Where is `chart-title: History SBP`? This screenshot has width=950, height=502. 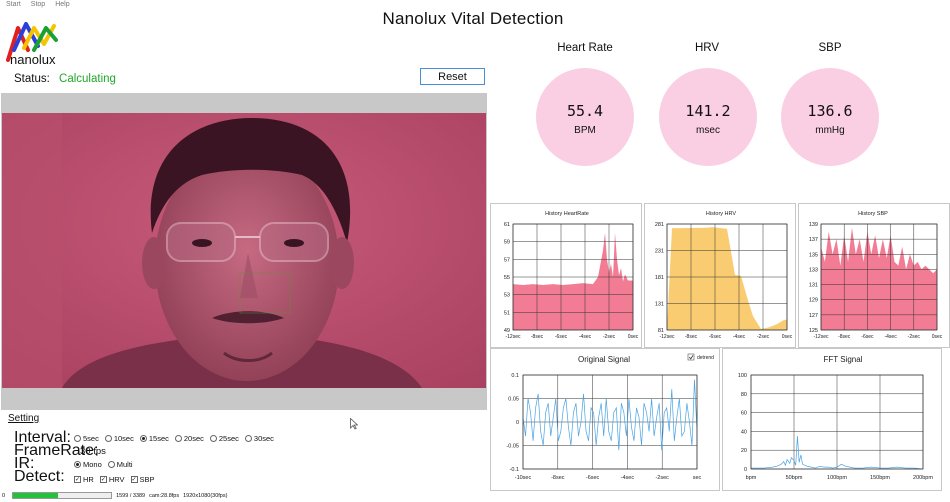
chart-title: History SBP is located at coordinates (873, 214).